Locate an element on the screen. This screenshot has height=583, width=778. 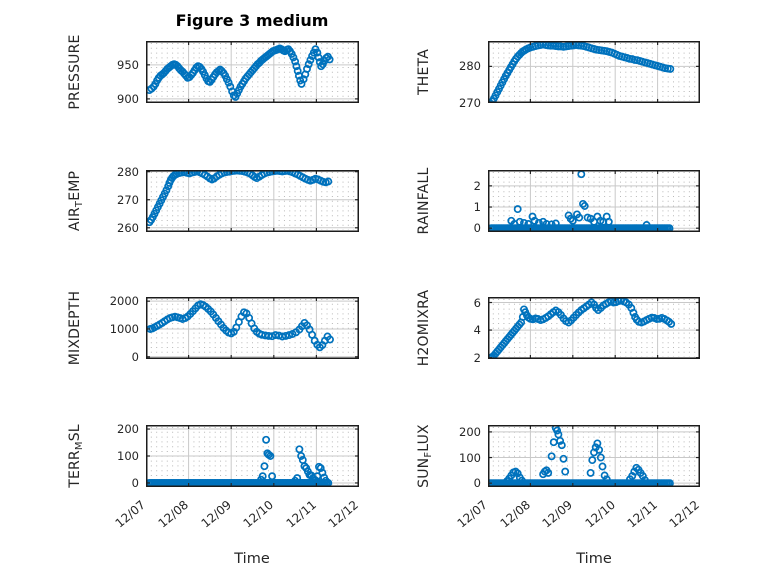
ytick-label-rainfall-0: 0 is located at coordinates (477, 228).